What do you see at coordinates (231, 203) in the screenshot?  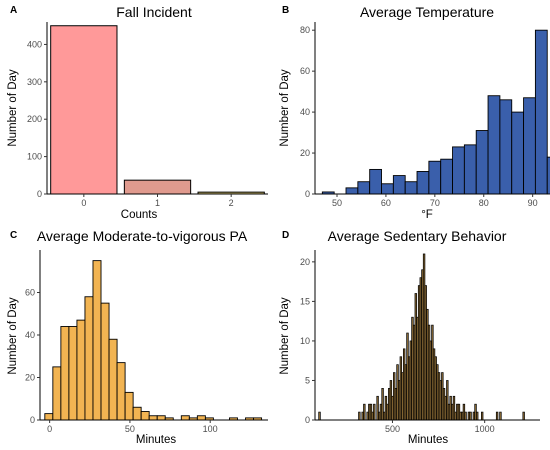 I see `x-tick-label: 2` at bounding box center [231, 203].